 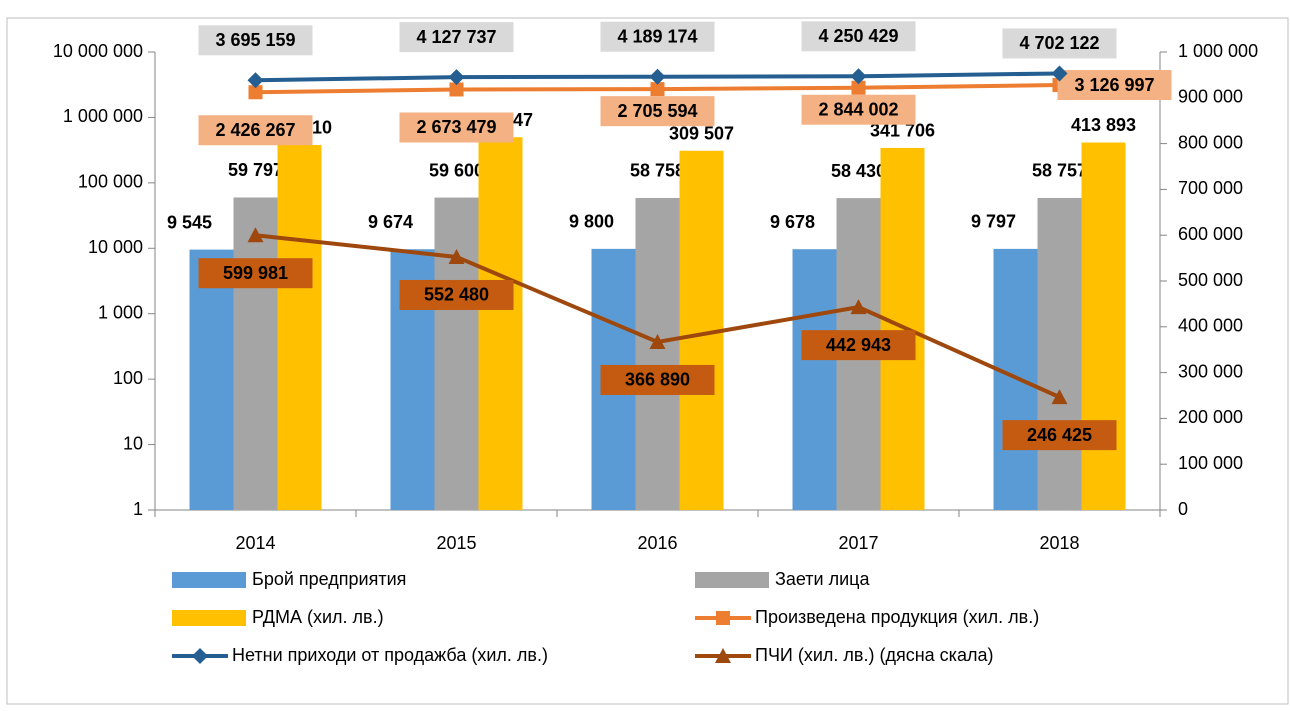 I want to click on legend-label: Нетни приходи от продажба (хил. лв.), so click(x=390, y=655).